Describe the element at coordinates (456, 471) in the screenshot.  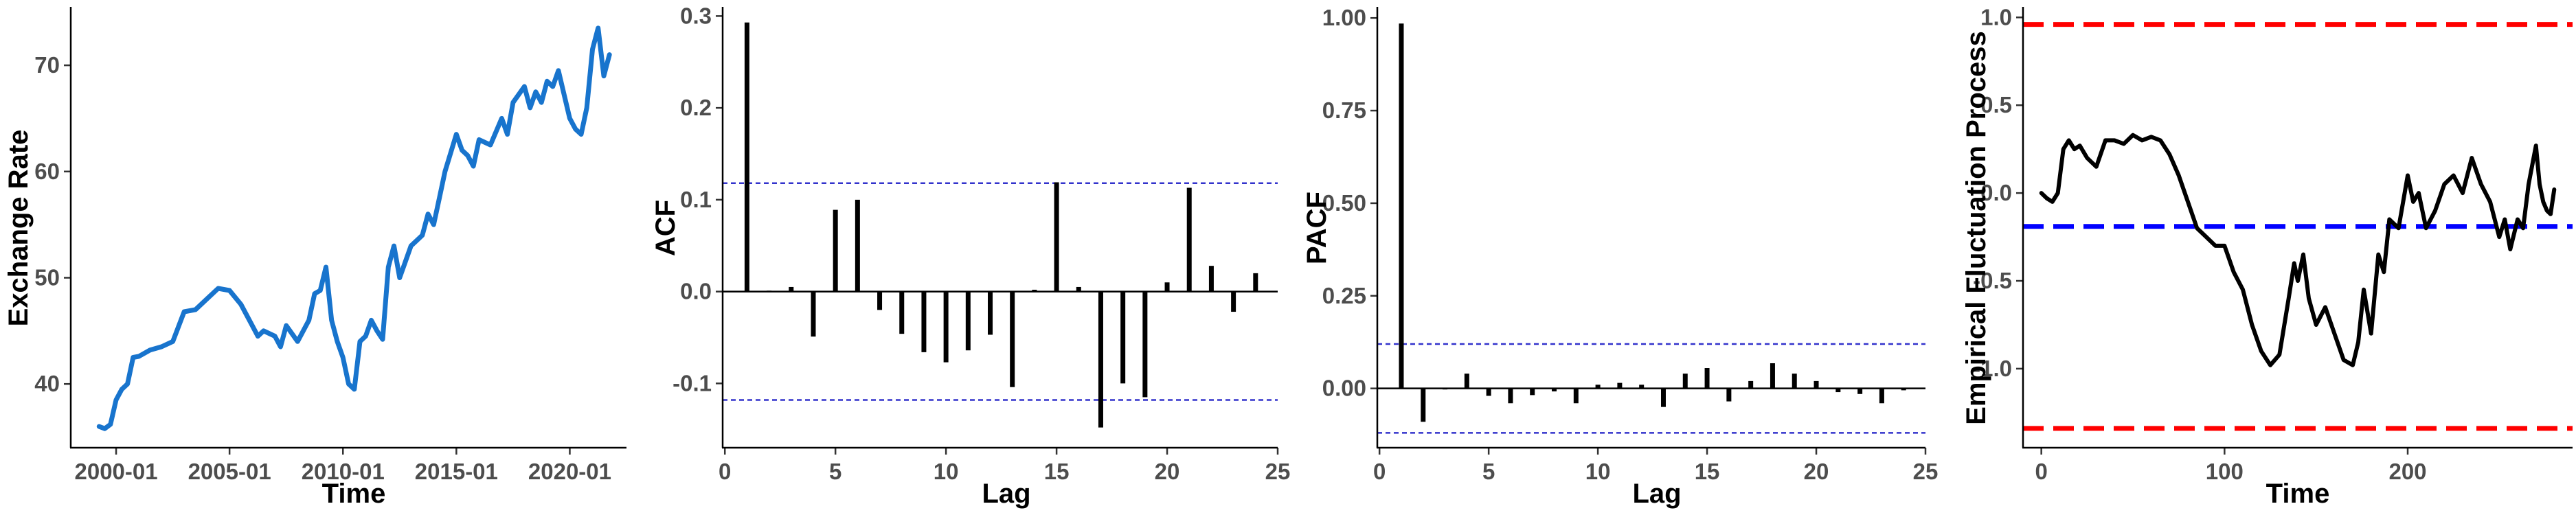
I see `ex-x-tick-label: 2015-01` at that location.